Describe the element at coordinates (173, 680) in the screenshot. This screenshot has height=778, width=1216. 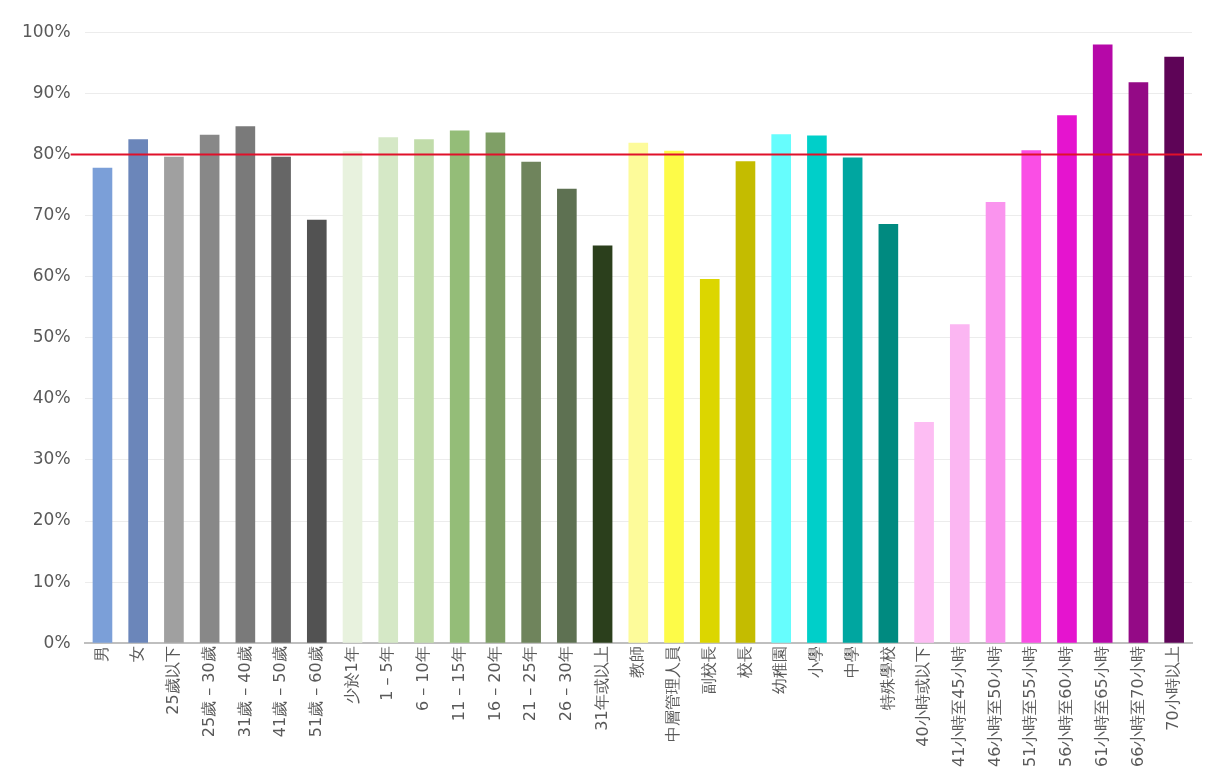
I see `x-tick-label: 25歲以下` at that location.